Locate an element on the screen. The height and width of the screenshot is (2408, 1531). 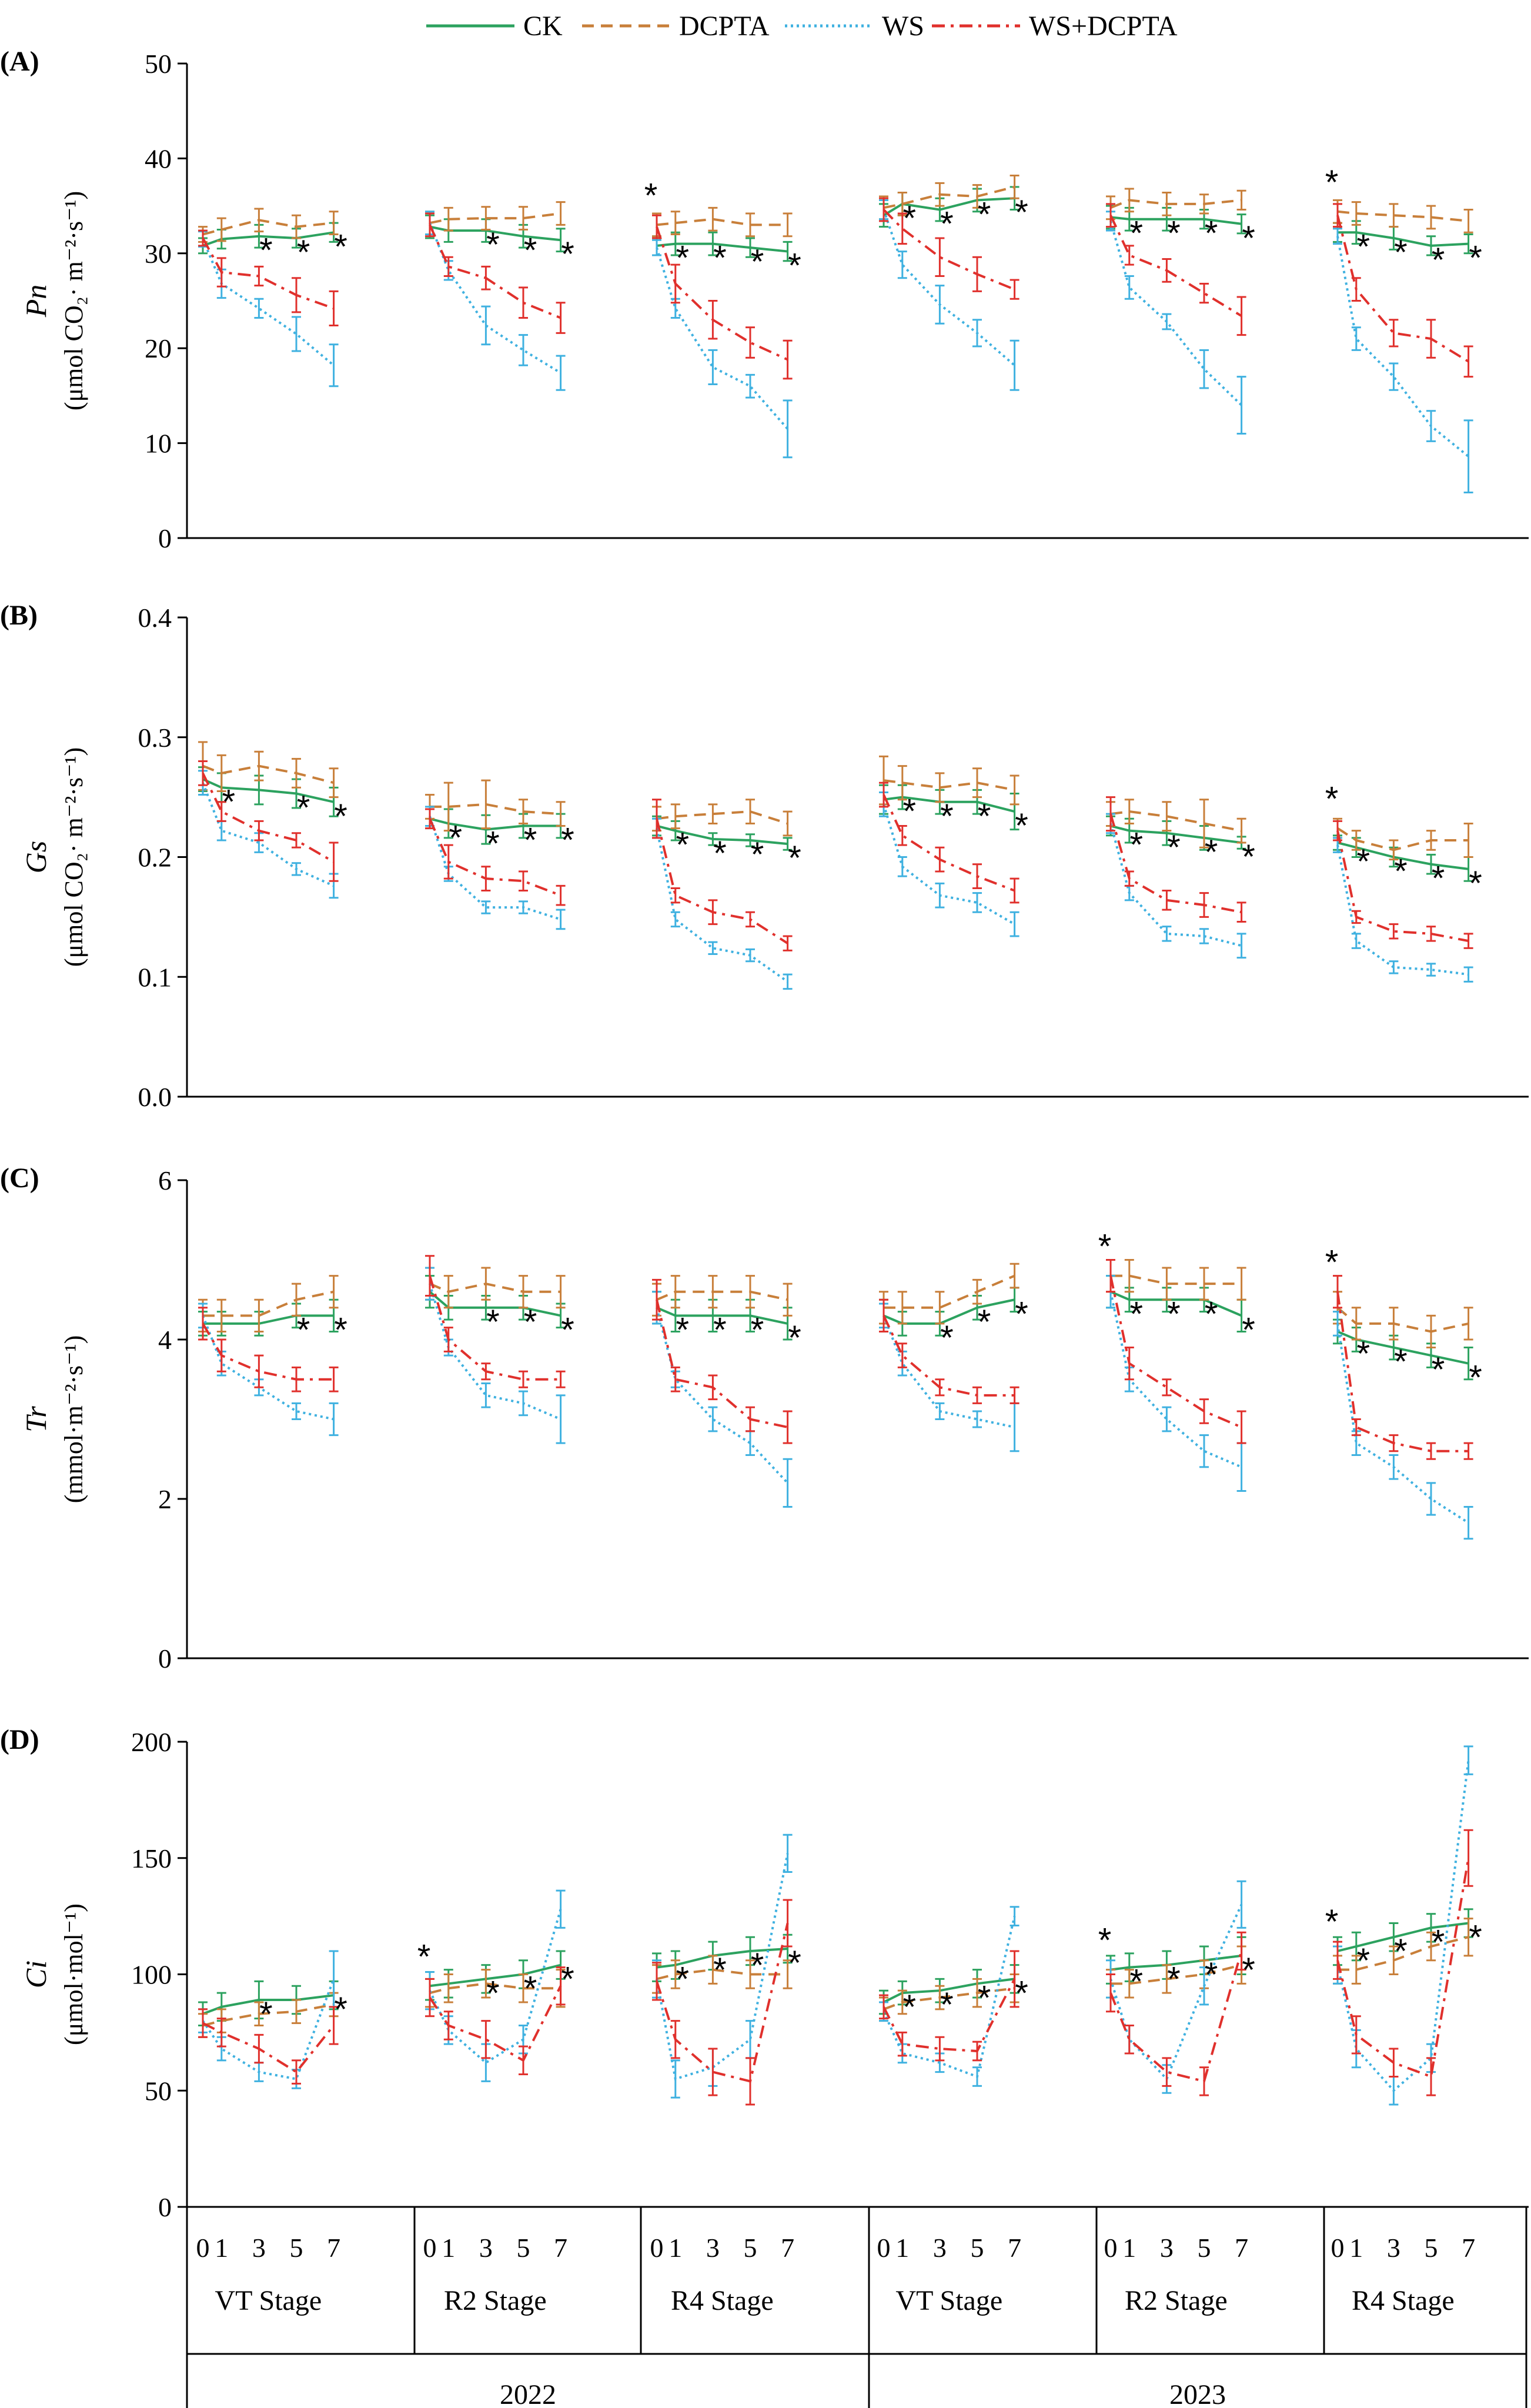
legend-label-ck: CK is located at coordinates (543, 26).